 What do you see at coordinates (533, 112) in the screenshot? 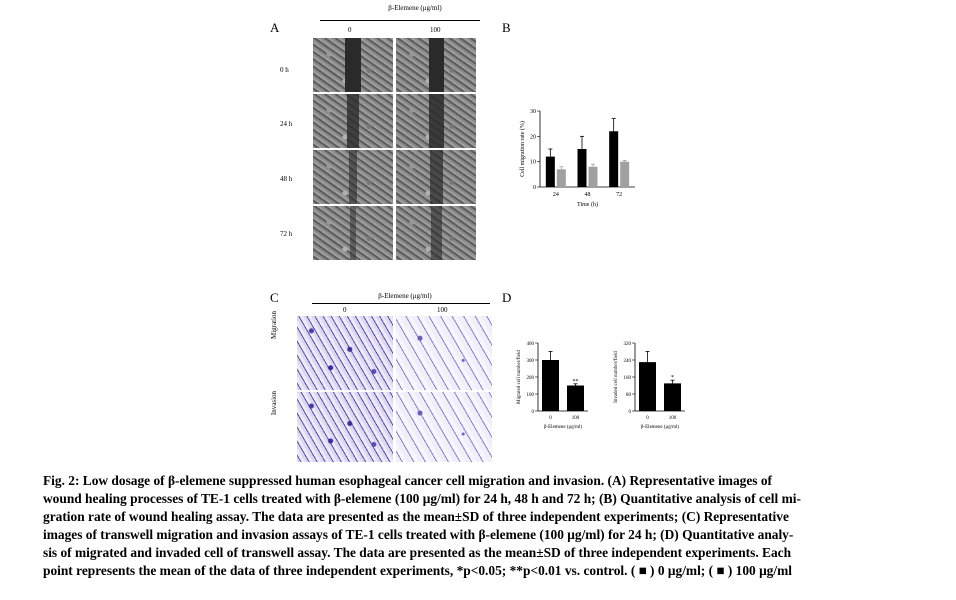
I see `y-tick-label: 30` at bounding box center [533, 112].